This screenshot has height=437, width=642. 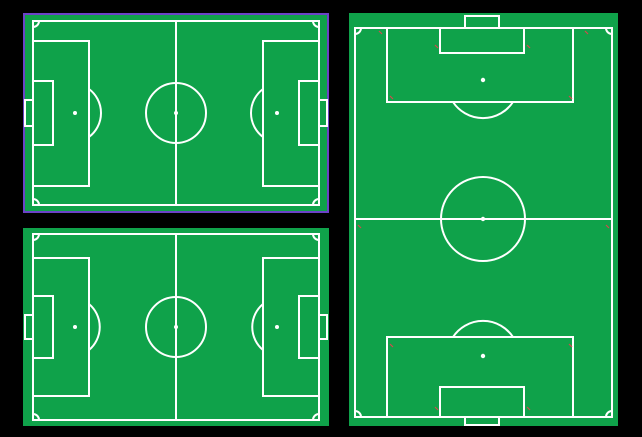 I want to click on top-goal, so click(x=482, y=22).